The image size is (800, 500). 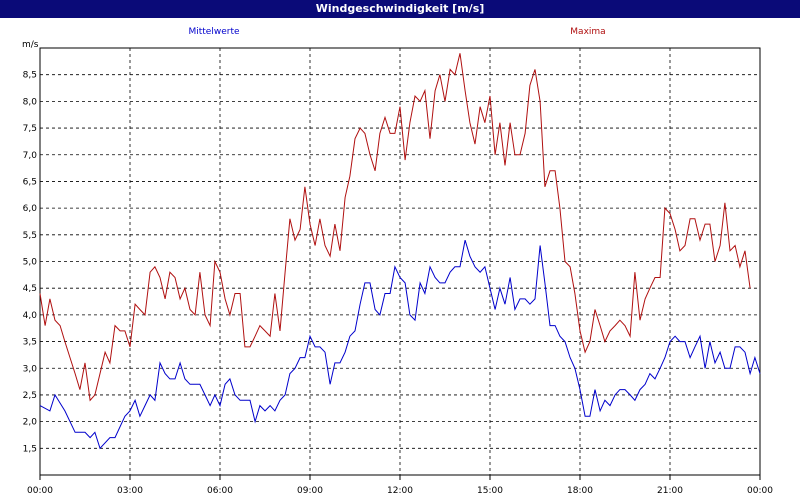 I want to click on x-tick-time-label: 06:00, so click(x=220, y=491).